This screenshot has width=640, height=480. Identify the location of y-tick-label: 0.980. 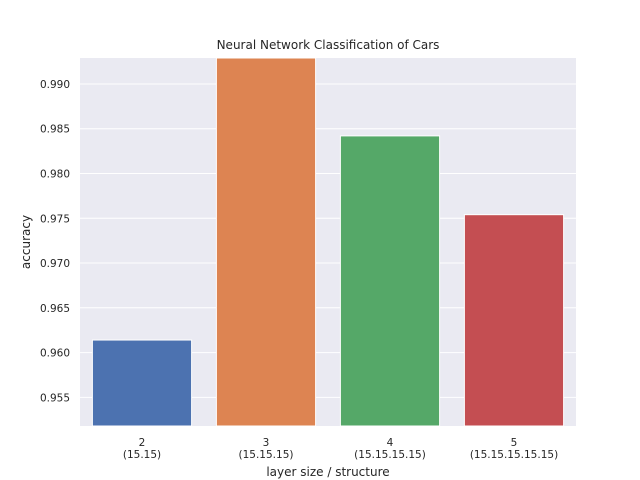
(55, 175).